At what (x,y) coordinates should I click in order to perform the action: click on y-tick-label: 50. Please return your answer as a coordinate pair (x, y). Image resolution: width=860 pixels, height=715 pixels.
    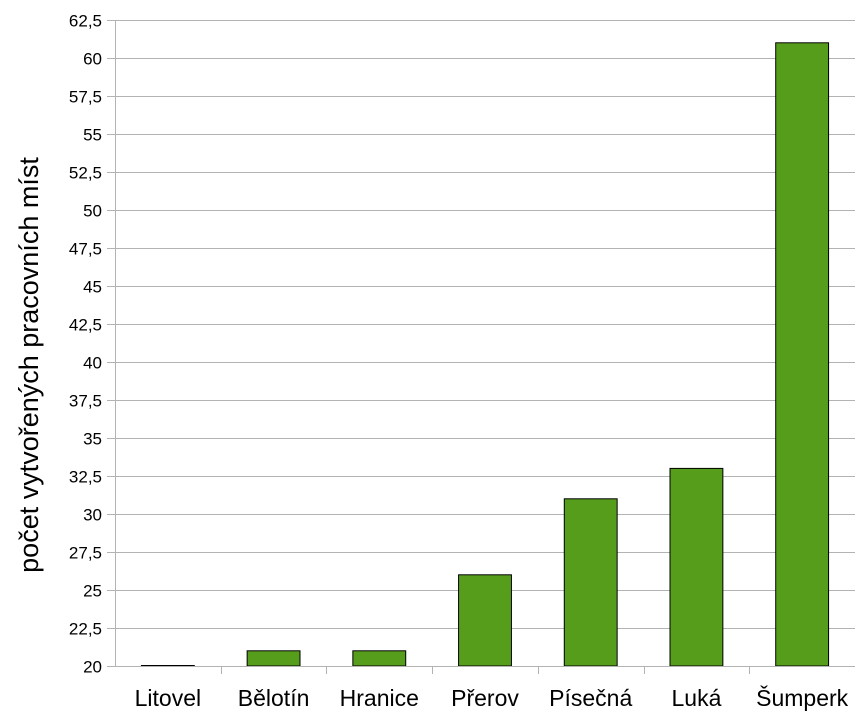
    Looking at the image, I should click on (92, 211).